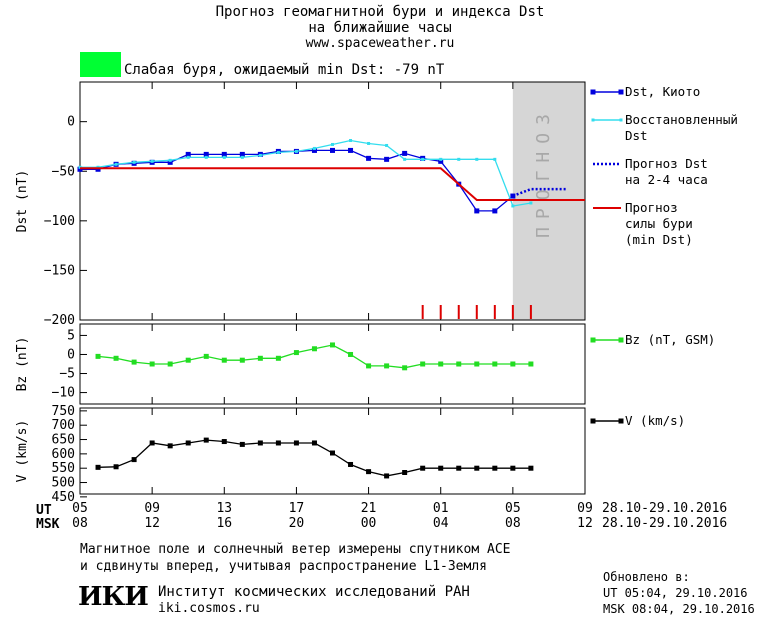  Describe the element at coordinates (670, 339) in the screenshot. I see `legend-label: Bz (nT, GSM)` at that location.